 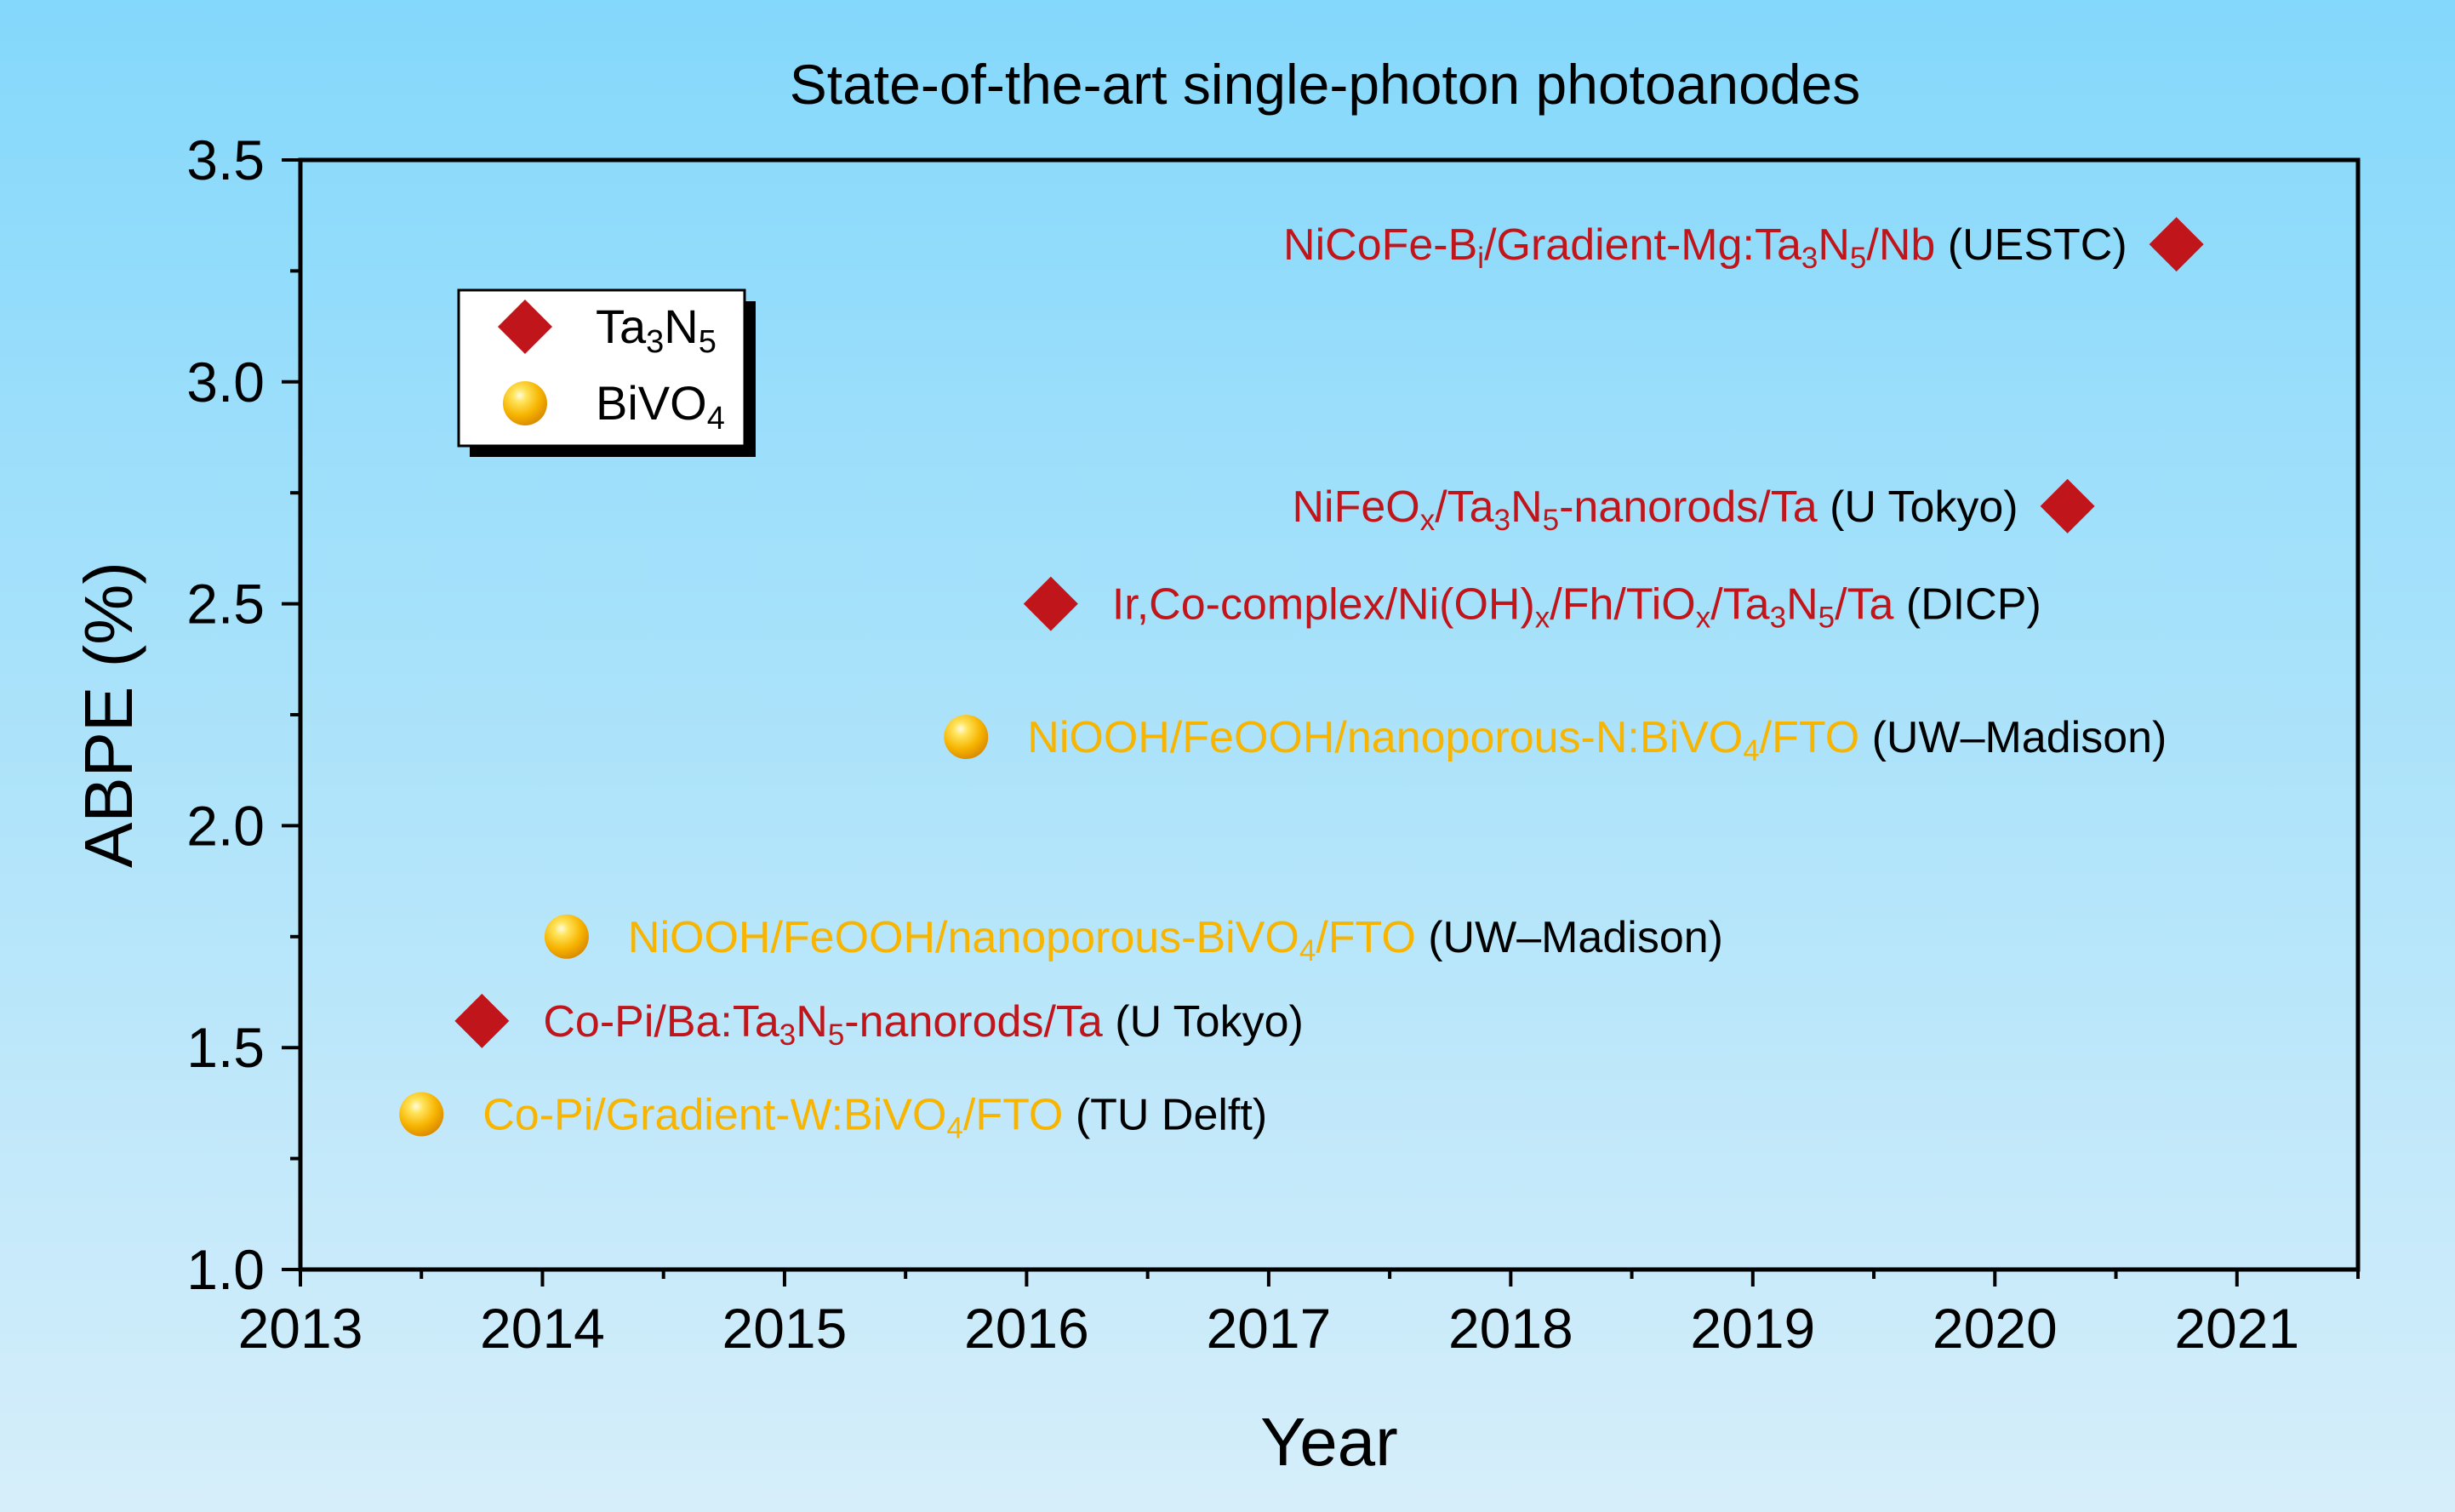 What do you see at coordinates (1329, 1442) in the screenshot?
I see `x-axis-label: Year` at bounding box center [1329, 1442].